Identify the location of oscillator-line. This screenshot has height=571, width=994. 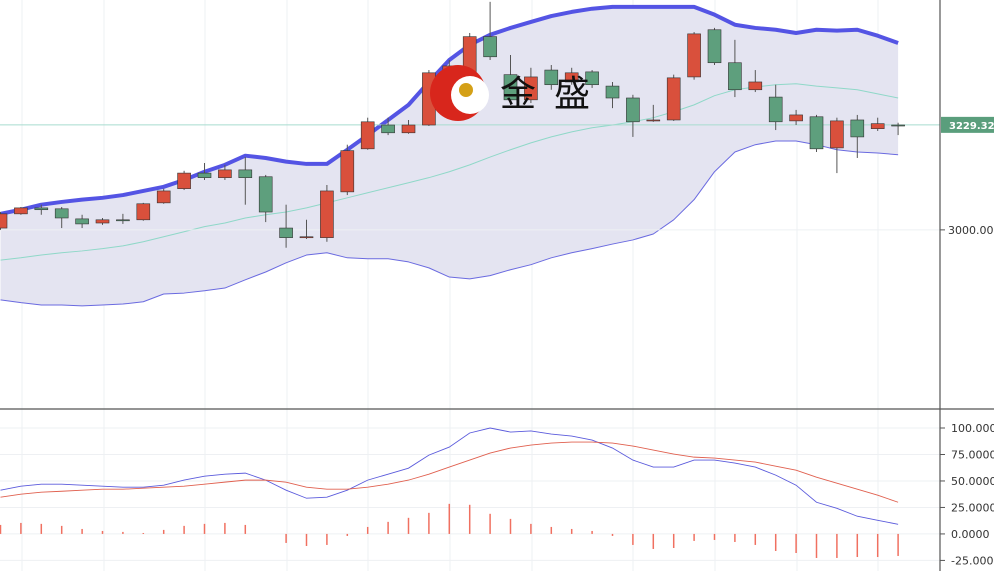
(449, 472).